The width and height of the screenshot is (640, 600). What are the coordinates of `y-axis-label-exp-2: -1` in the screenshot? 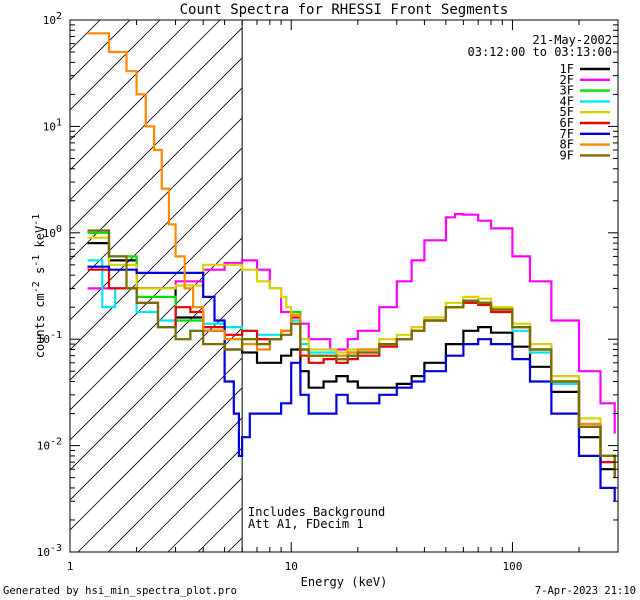 It's located at (36, 261).